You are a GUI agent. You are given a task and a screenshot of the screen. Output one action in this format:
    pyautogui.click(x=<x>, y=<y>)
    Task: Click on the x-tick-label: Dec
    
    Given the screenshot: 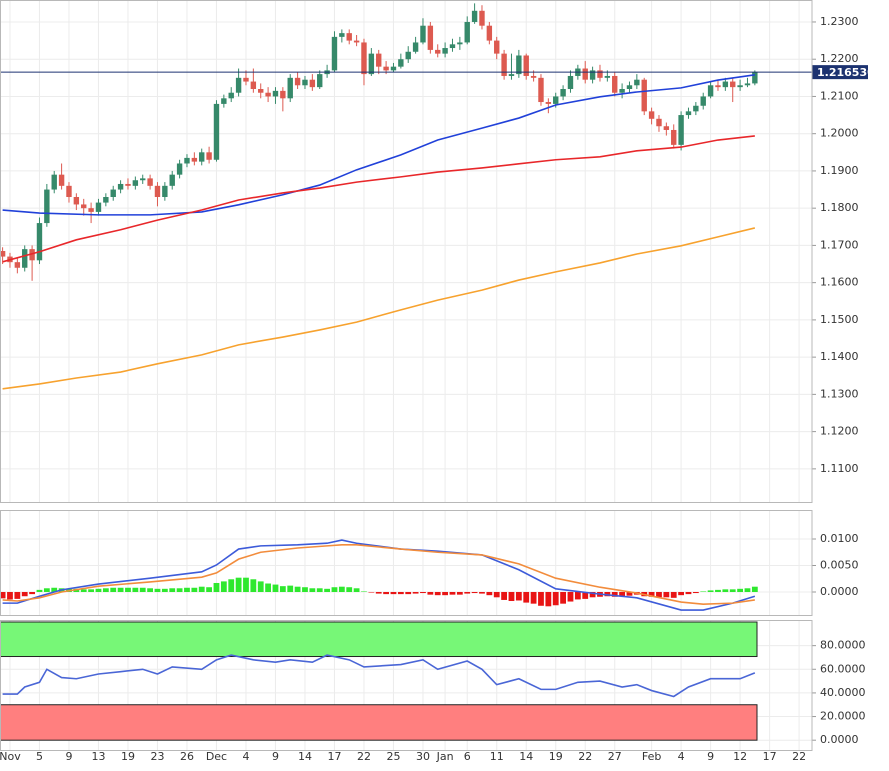 What is the action you would take?
    pyautogui.click(x=216, y=756)
    